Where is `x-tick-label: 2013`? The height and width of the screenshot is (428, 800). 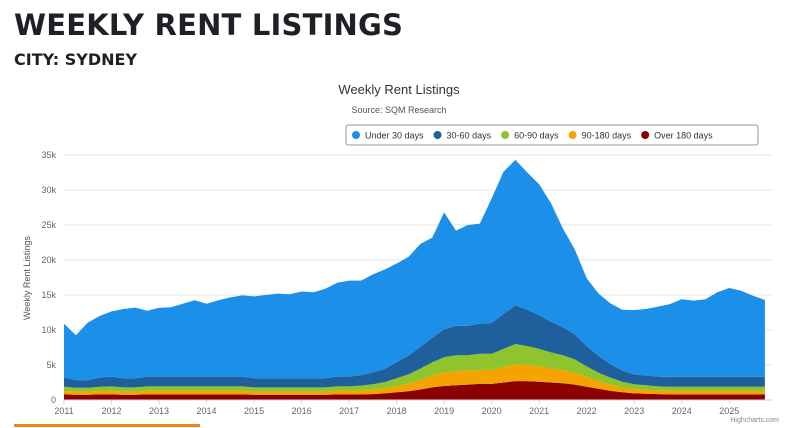 x-tick-label: 2013 is located at coordinates (159, 411).